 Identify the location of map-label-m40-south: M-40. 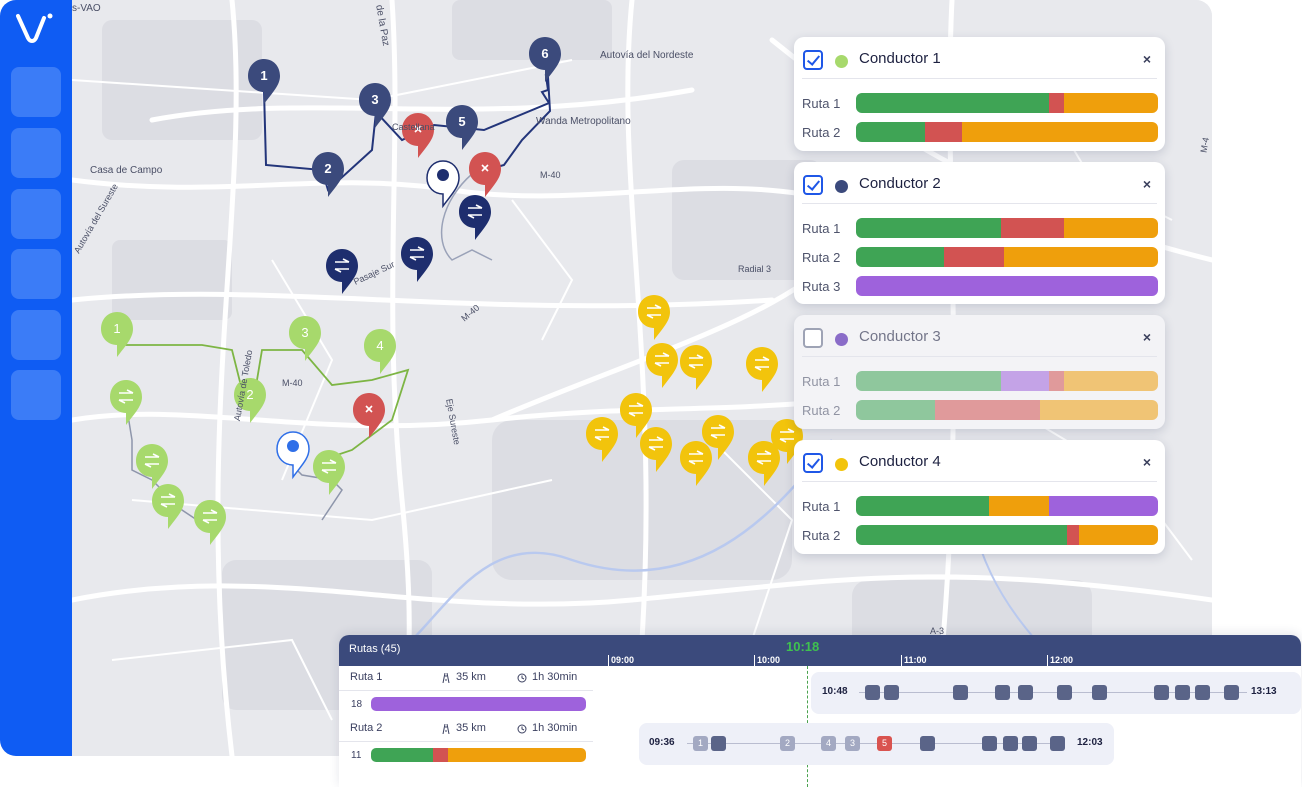
(292, 383).